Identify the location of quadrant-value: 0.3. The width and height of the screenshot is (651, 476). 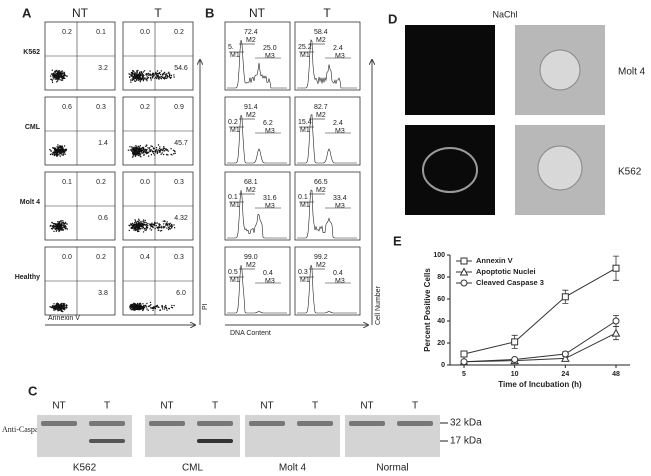
(101, 107).